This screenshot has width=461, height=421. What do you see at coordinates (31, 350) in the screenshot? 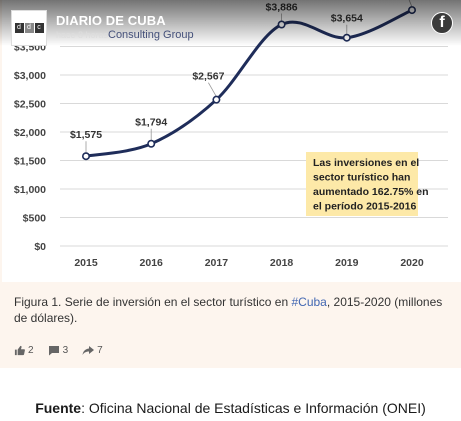
I see `like-count: 2` at bounding box center [31, 350].